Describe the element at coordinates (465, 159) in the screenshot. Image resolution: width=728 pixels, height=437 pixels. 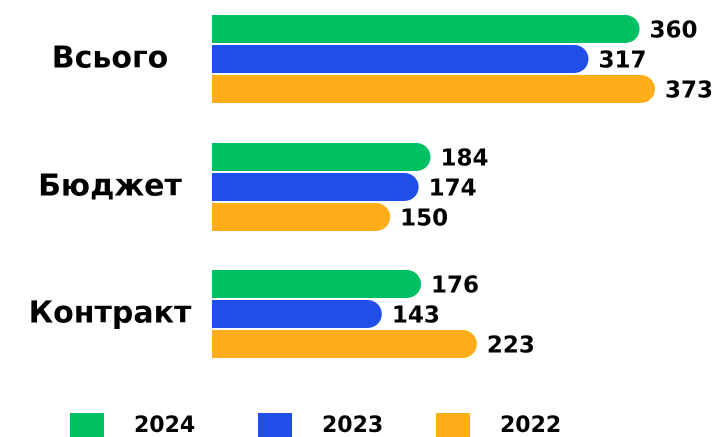
I see `value-label: 184` at that location.